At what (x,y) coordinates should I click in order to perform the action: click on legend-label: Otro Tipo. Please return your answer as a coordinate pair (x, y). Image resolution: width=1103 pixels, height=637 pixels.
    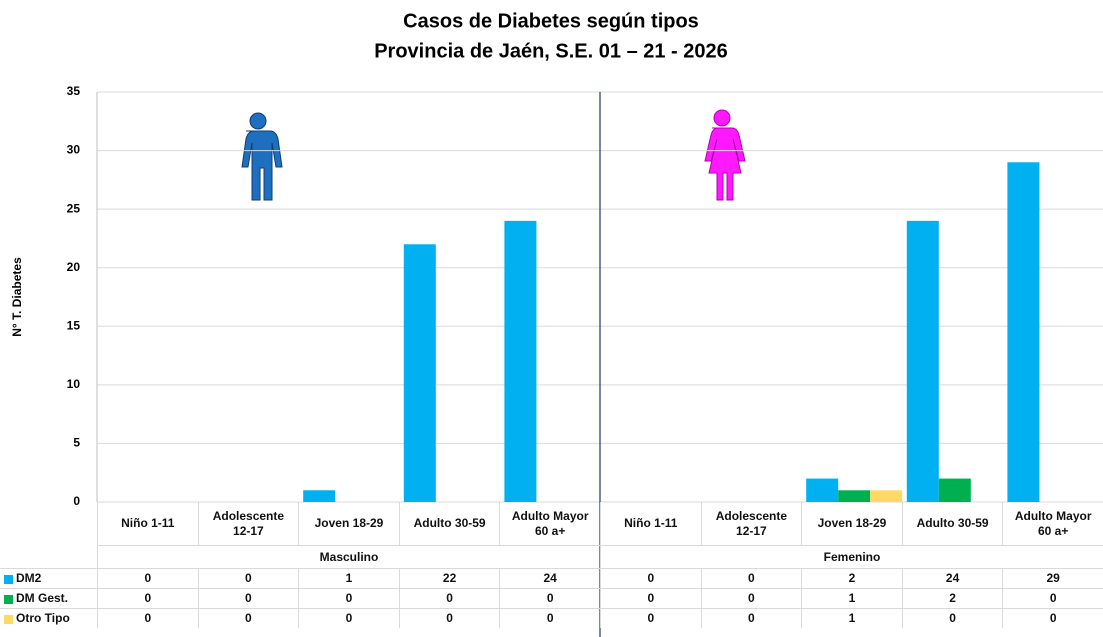
    Looking at the image, I should click on (48, 618).